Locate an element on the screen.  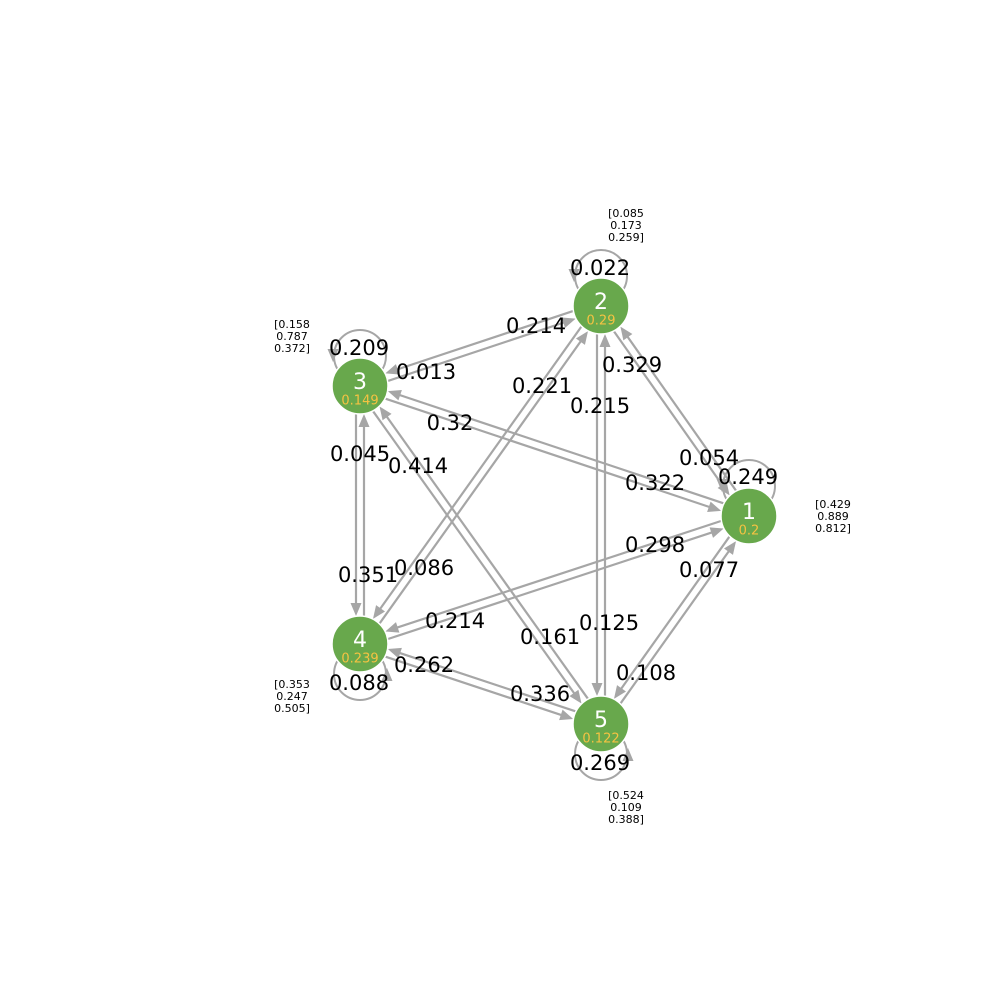
self-loop-3-arrow is located at coordinates (333, 355).